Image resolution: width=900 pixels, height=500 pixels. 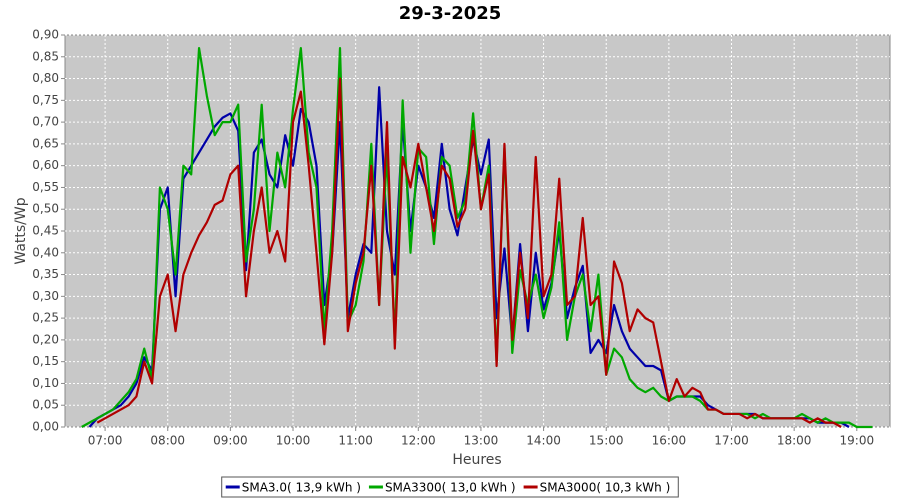 I want to click on x-tick-label: 12:00, so click(x=418, y=441).